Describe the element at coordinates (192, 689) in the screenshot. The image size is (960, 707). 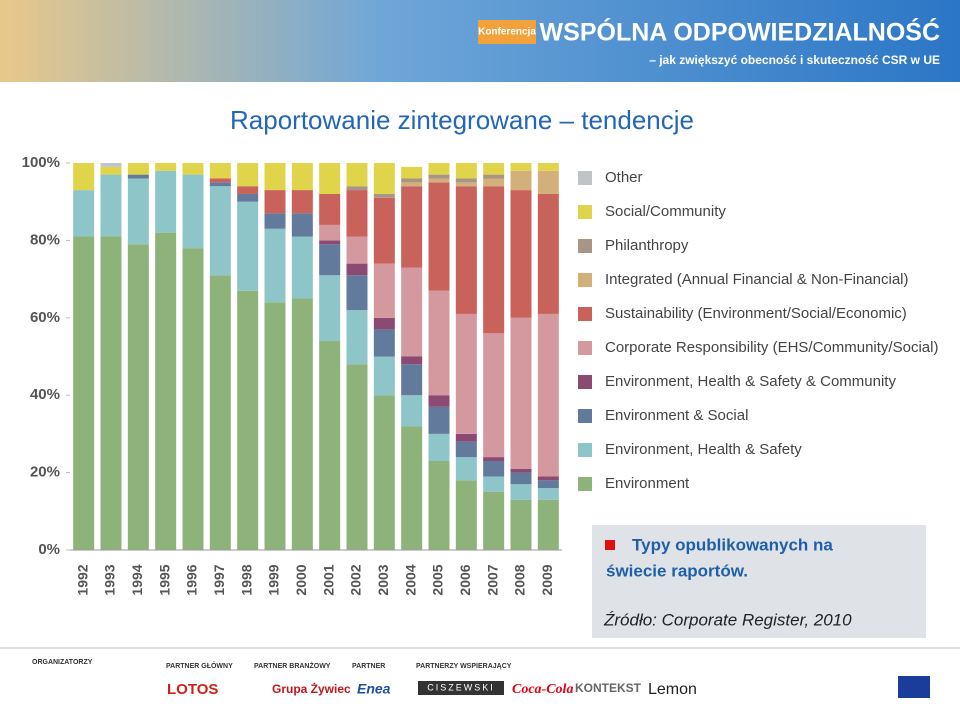
I see `logo: LOTOS` at that location.